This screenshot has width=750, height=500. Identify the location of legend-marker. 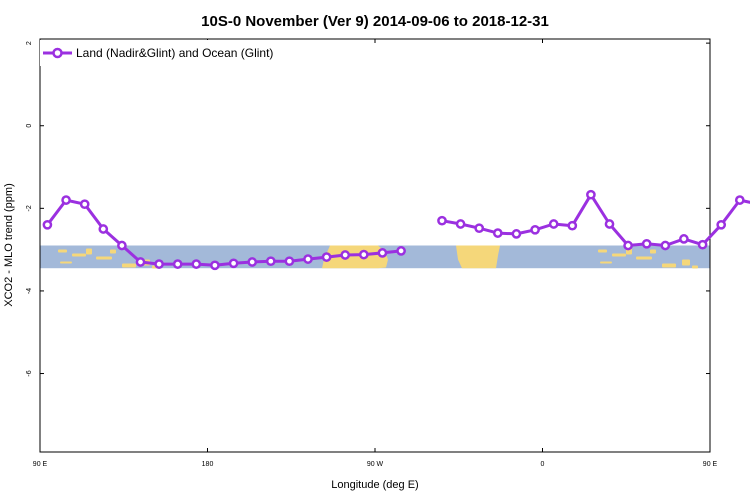
(57, 53).